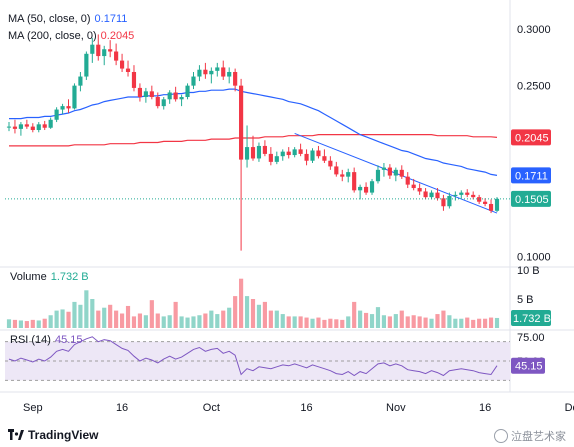 The image size is (574, 447). I want to click on x-tick-label: Nov, so click(396, 408).